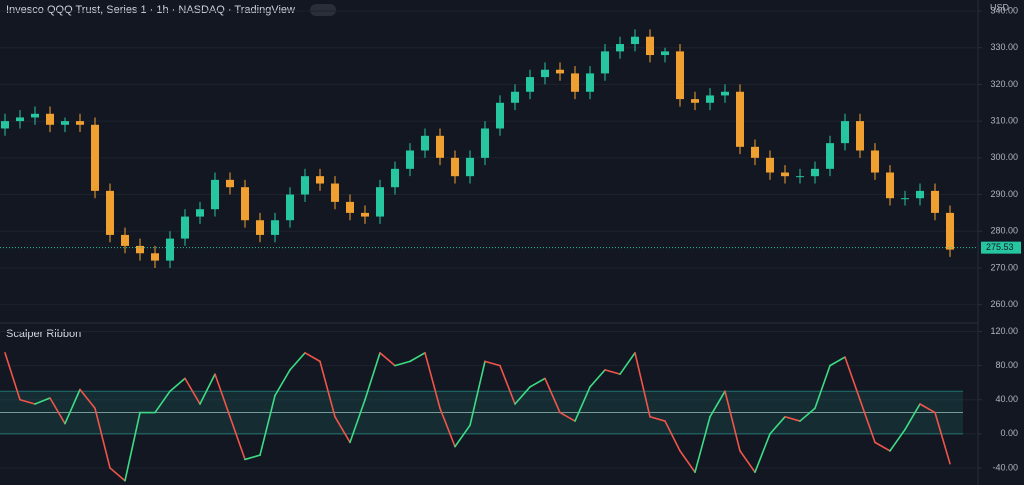 This screenshot has height=485, width=1024. Describe the element at coordinates (1000, 7) in the screenshot. I see `currency: USD` at that location.